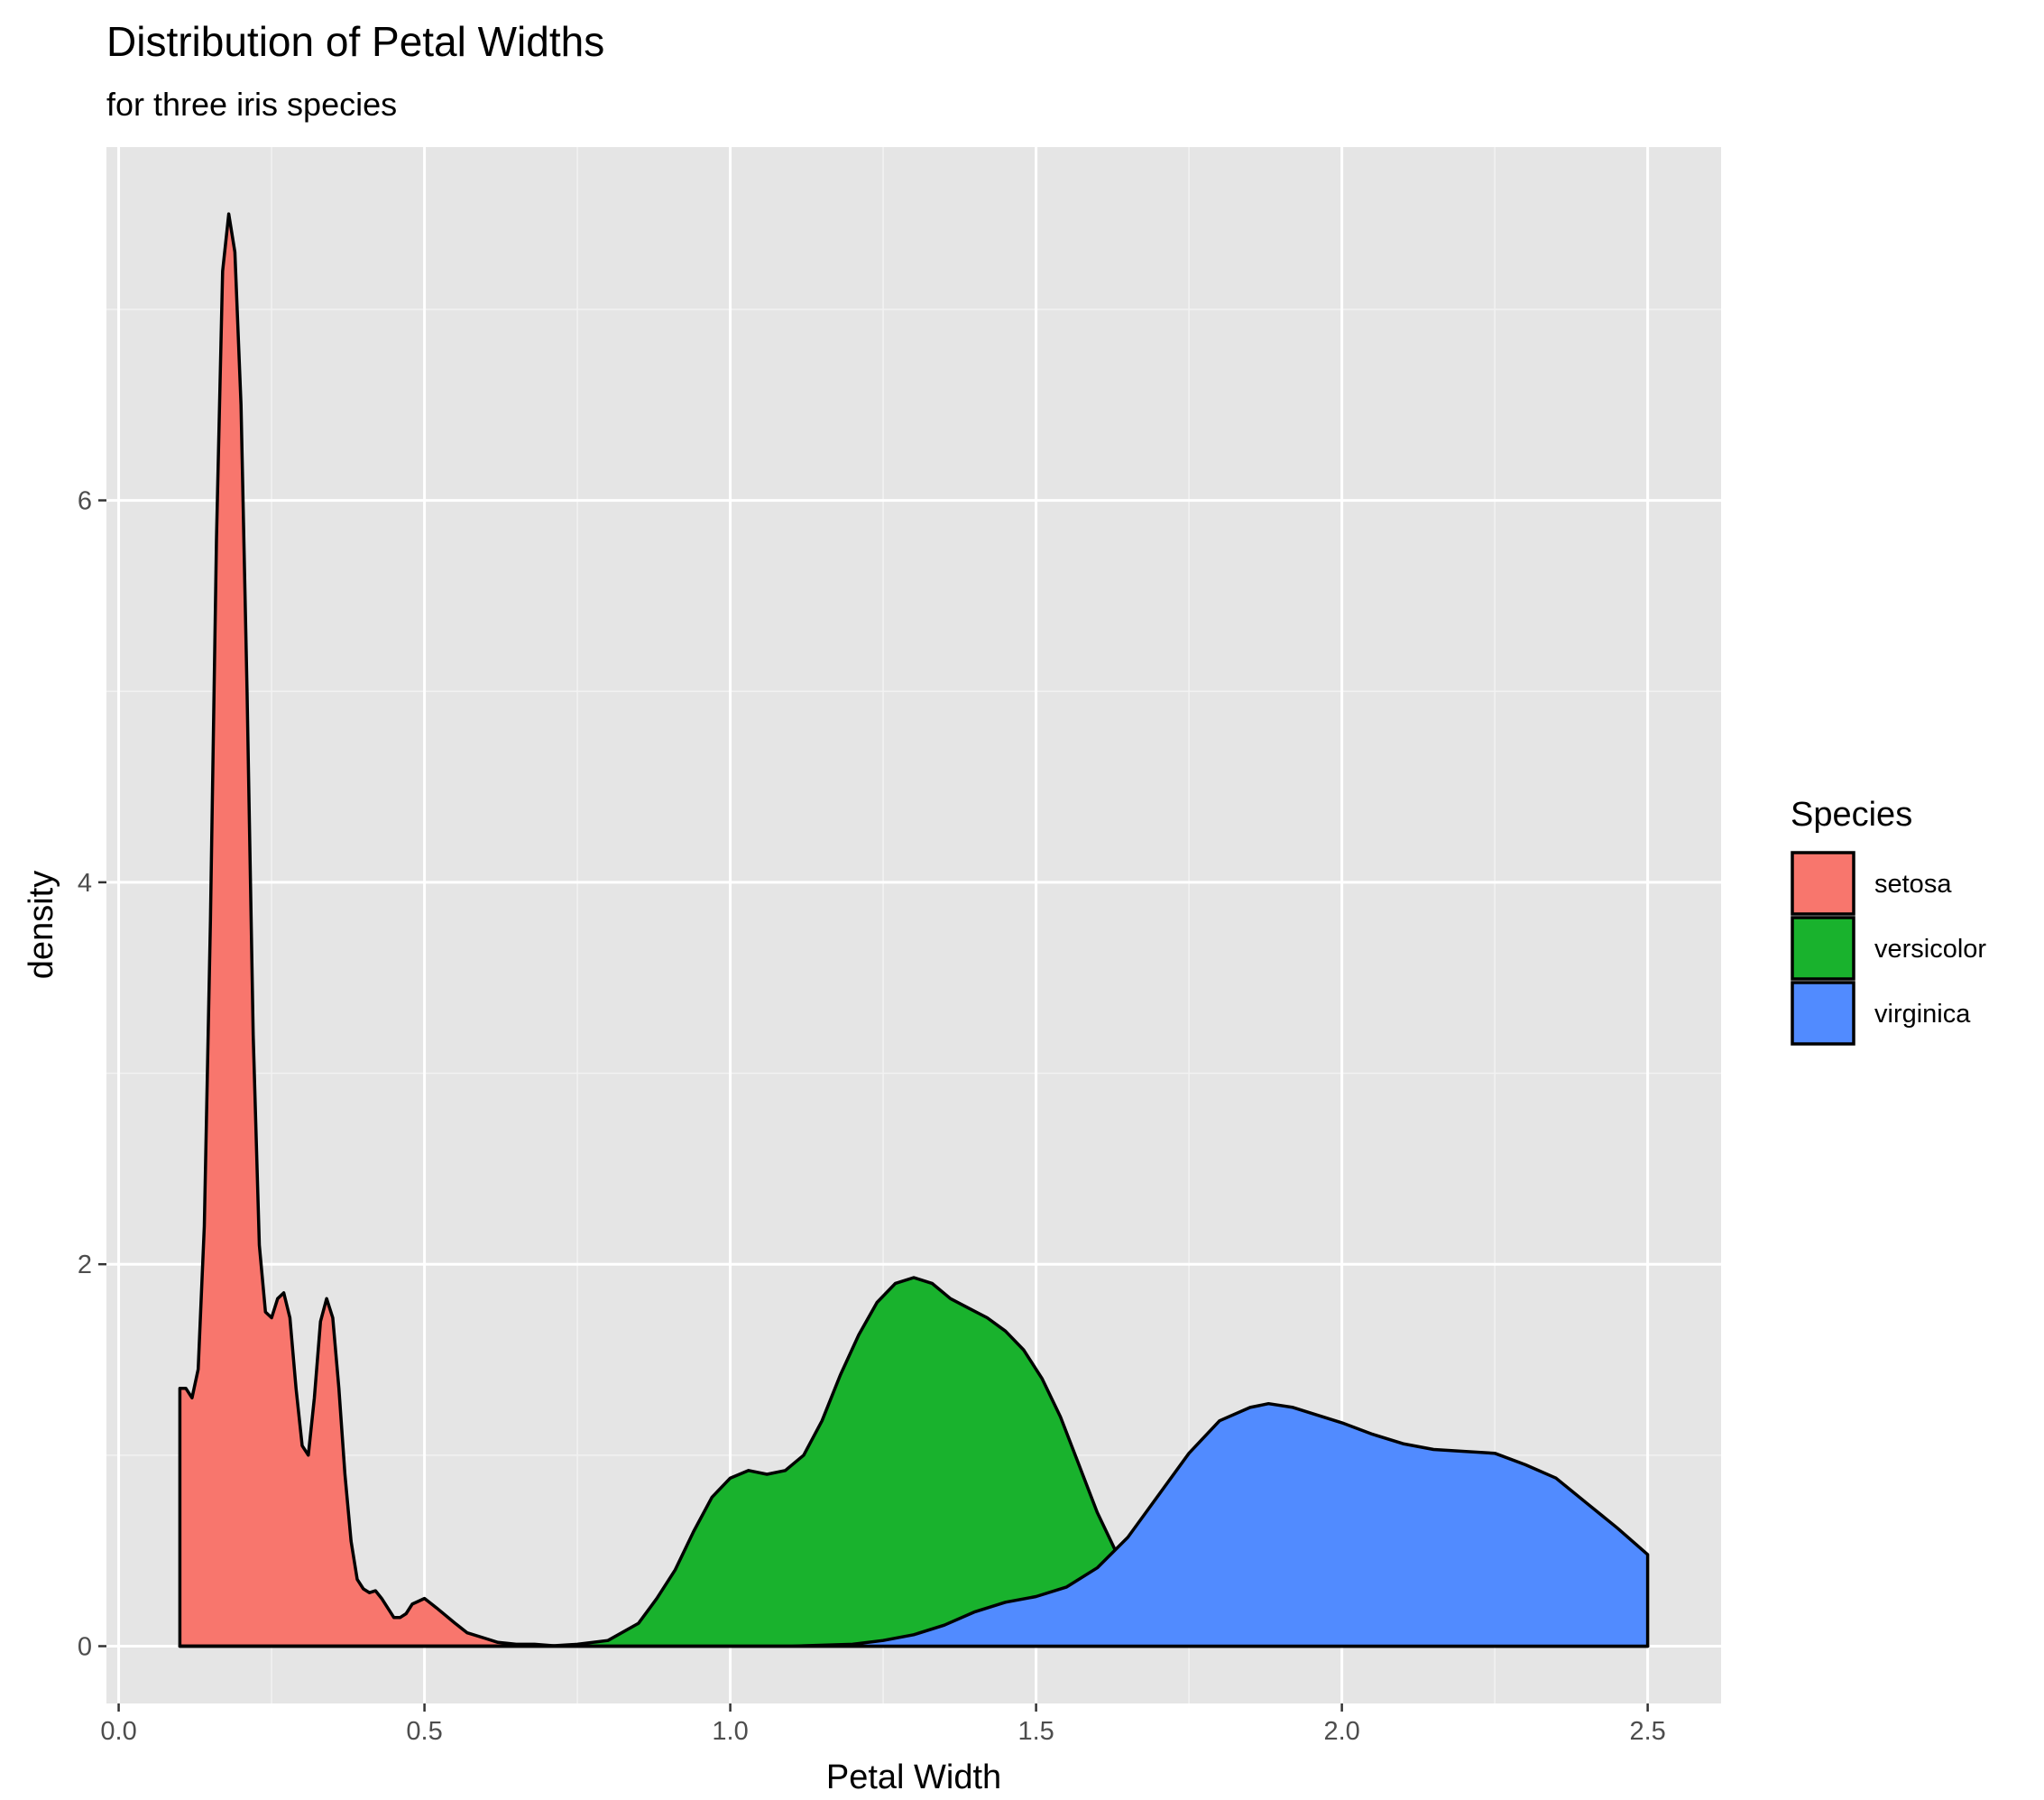 The image size is (2044, 1800). I want to click on x-tick-label: 1.5, so click(1035, 1731).